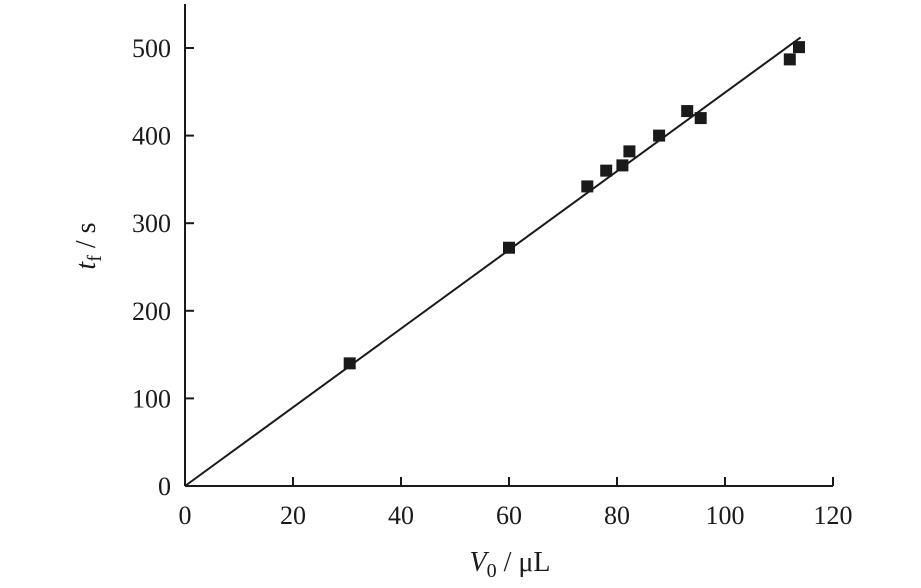  Describe the element at coordinates (151, 136) in the screenshot. I see `y-tick-label-400: 400` at that location.